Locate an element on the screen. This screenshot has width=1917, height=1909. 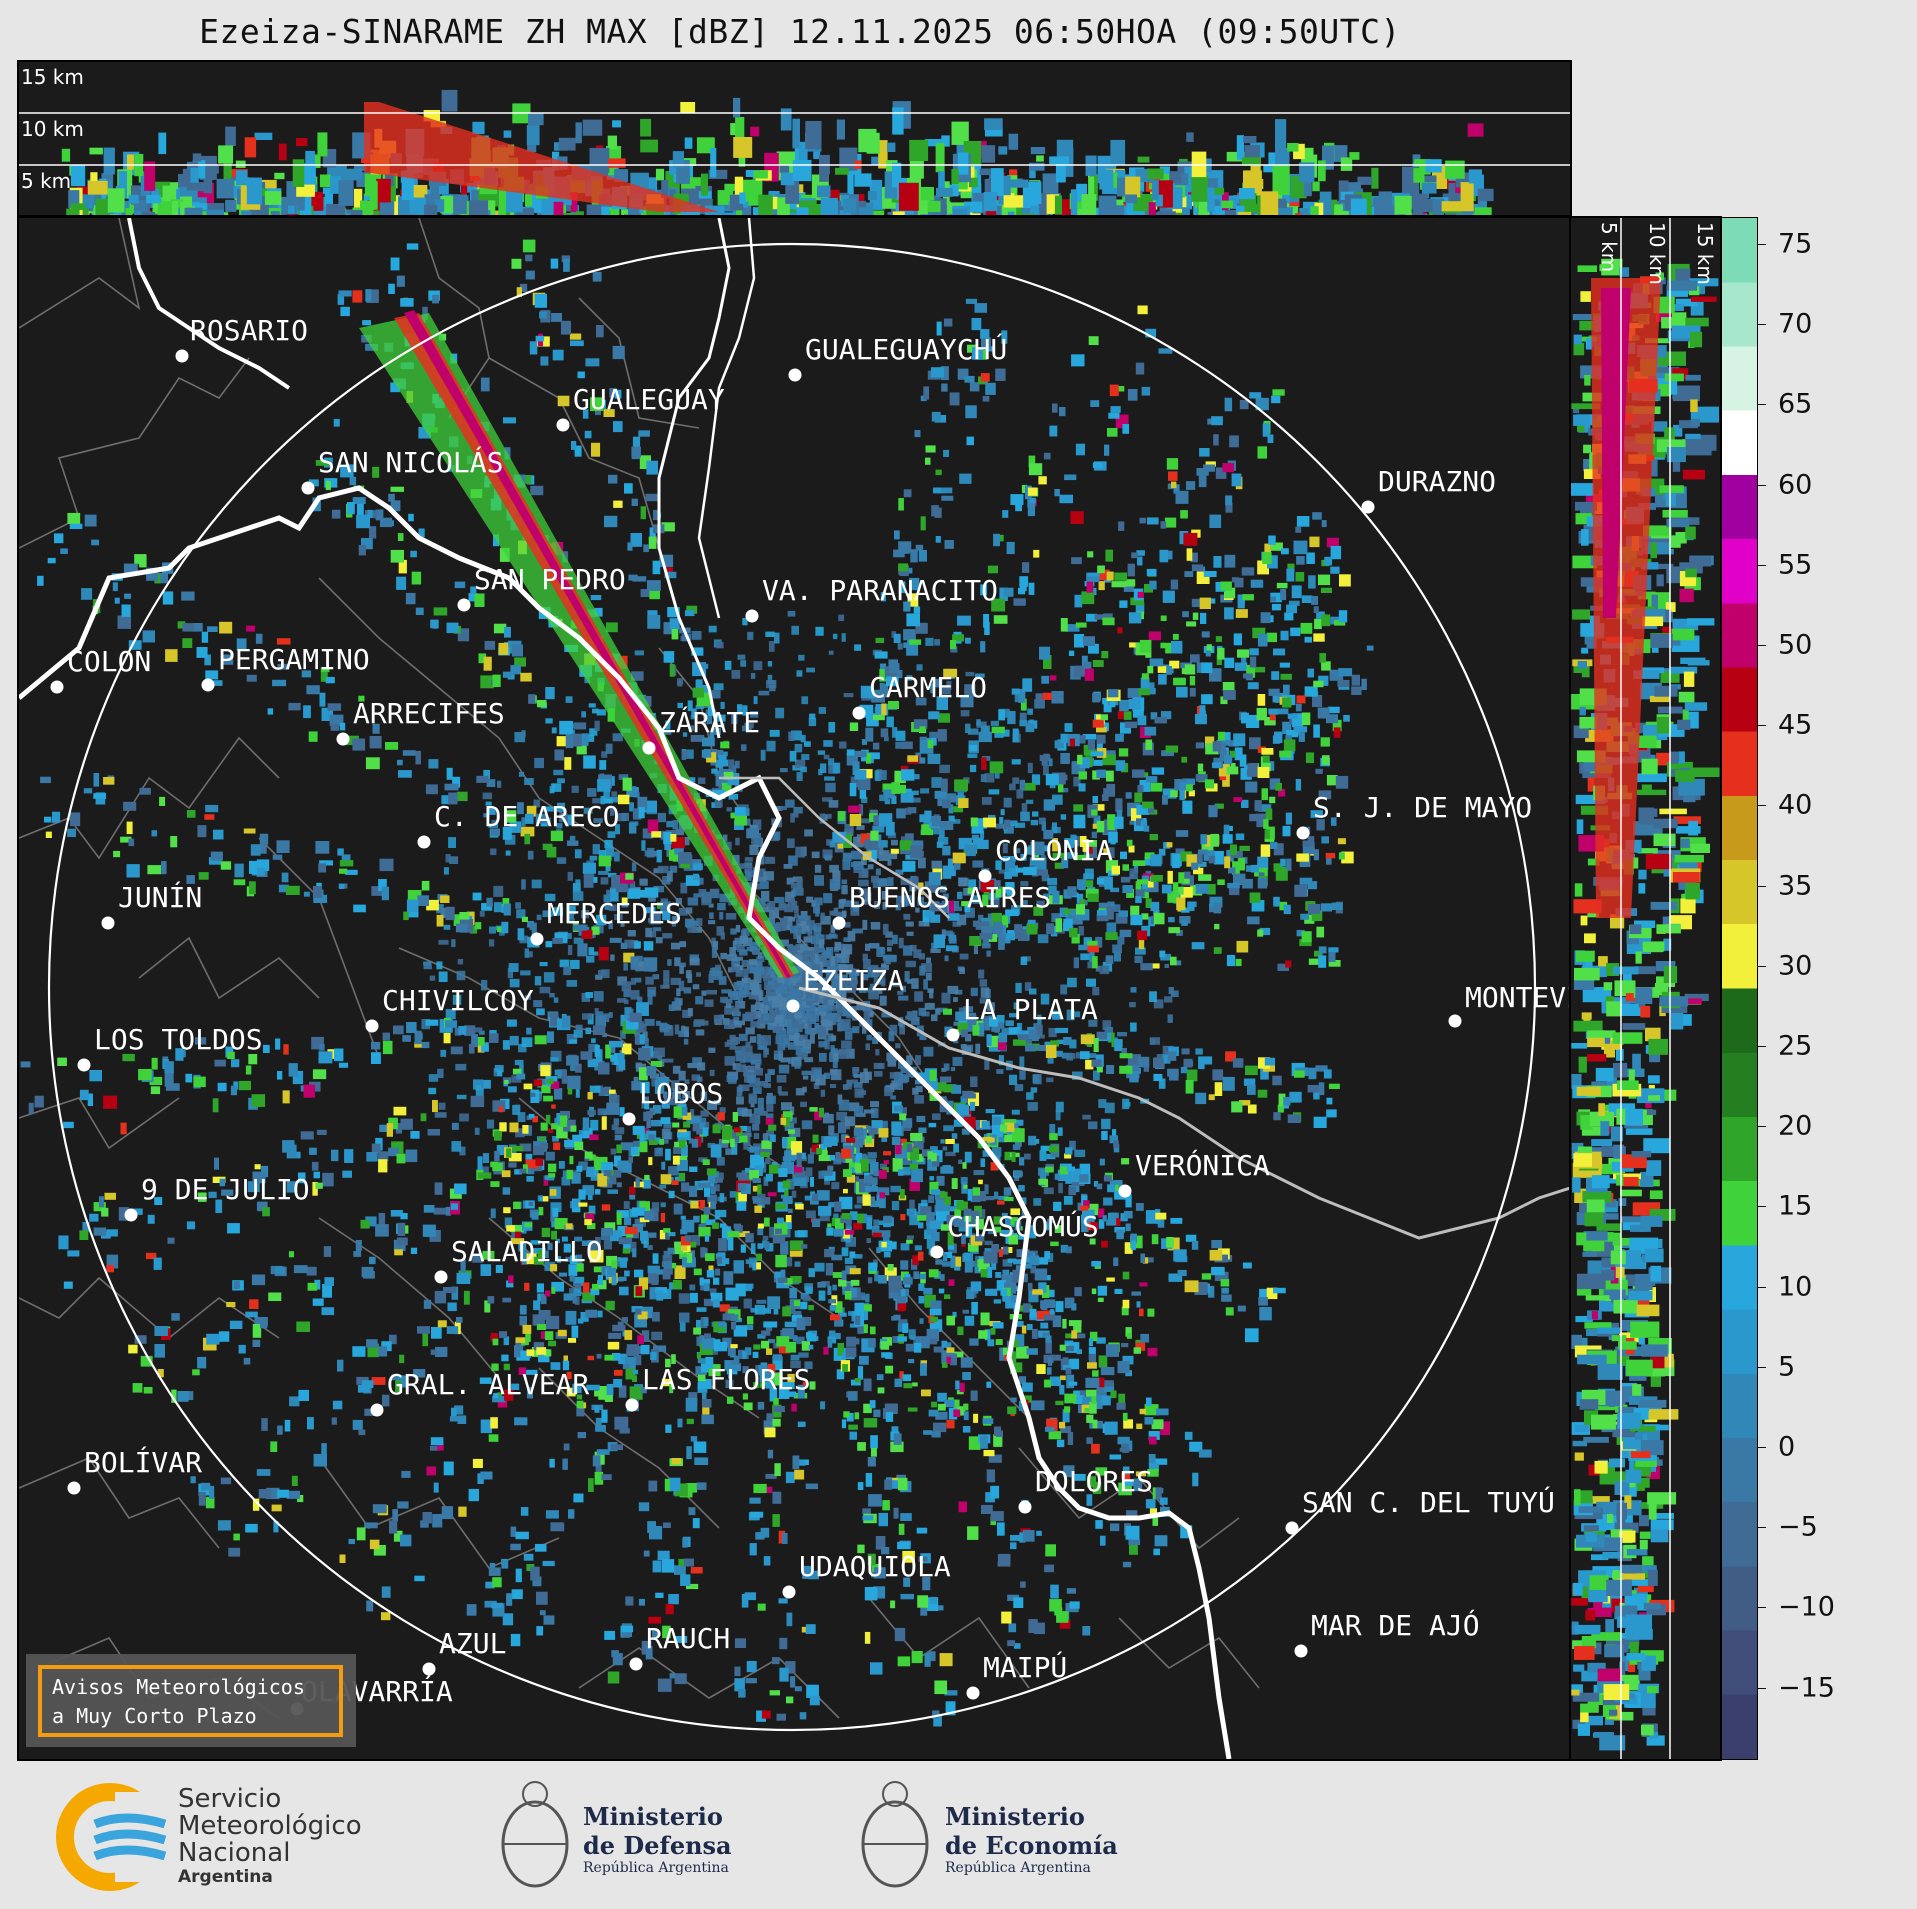
colorbar-tick-label: 35 is located at coordinates (1795, 886).